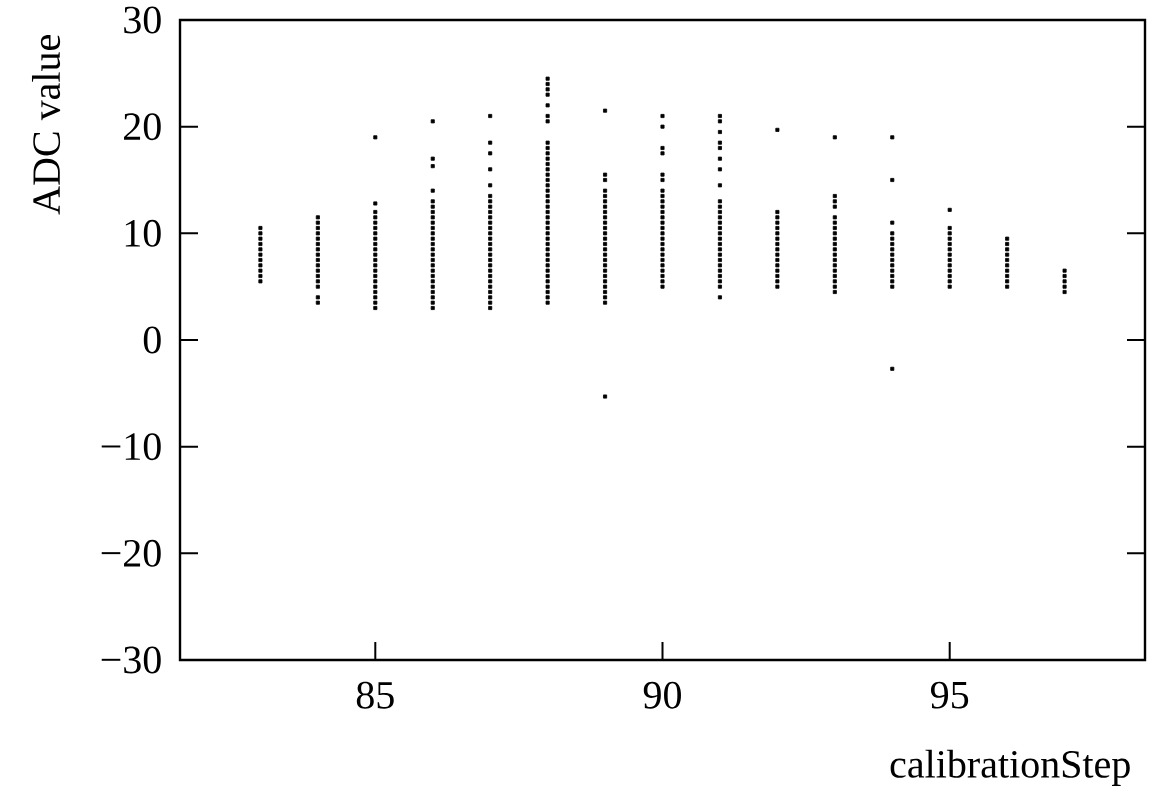 This screenshot has height=793, width=1153. What do you see at coordinates (131, 553) in the screenshot?
I see `y-tick-label: −20` at bounding box center [131, 553].